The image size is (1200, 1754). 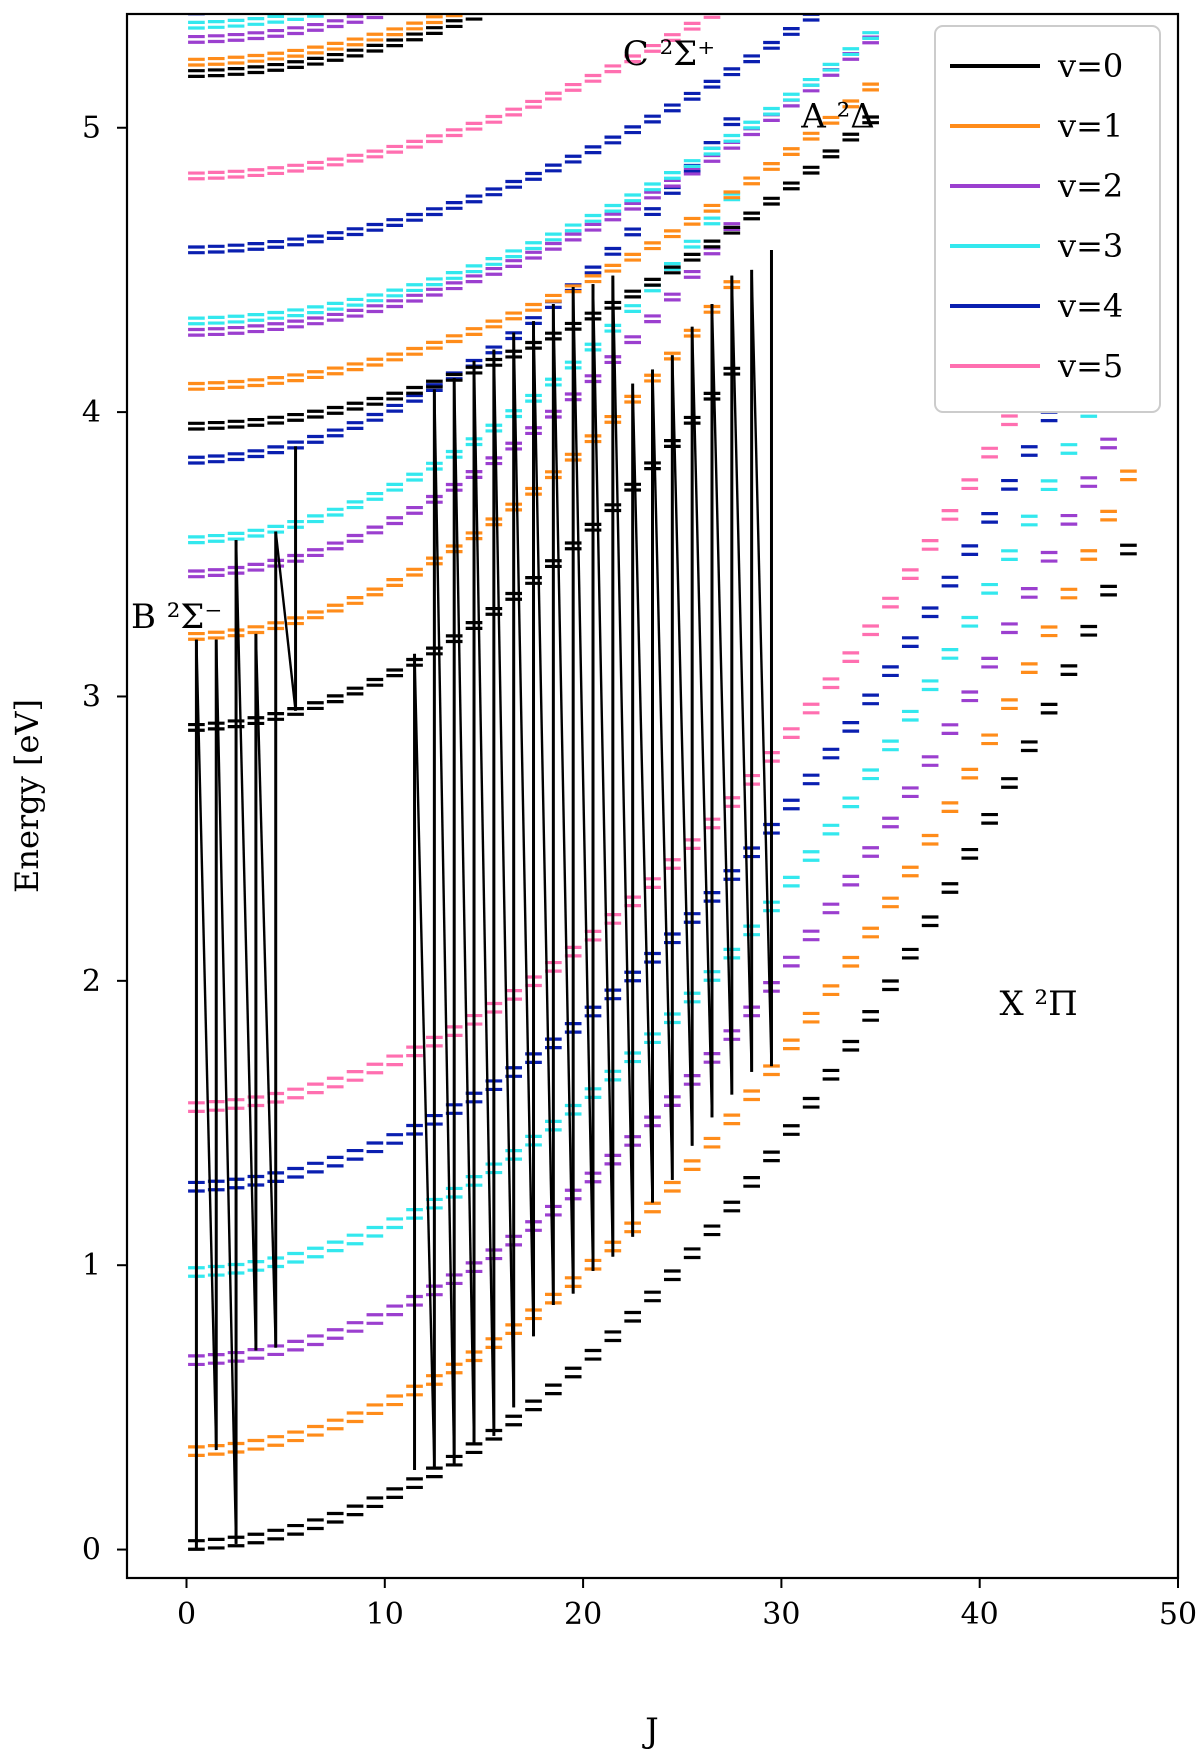 What do you see at coordinates (91, 128) in the screenshot?
I see `y-tick-label: 5` at bounding box center [91, 128].